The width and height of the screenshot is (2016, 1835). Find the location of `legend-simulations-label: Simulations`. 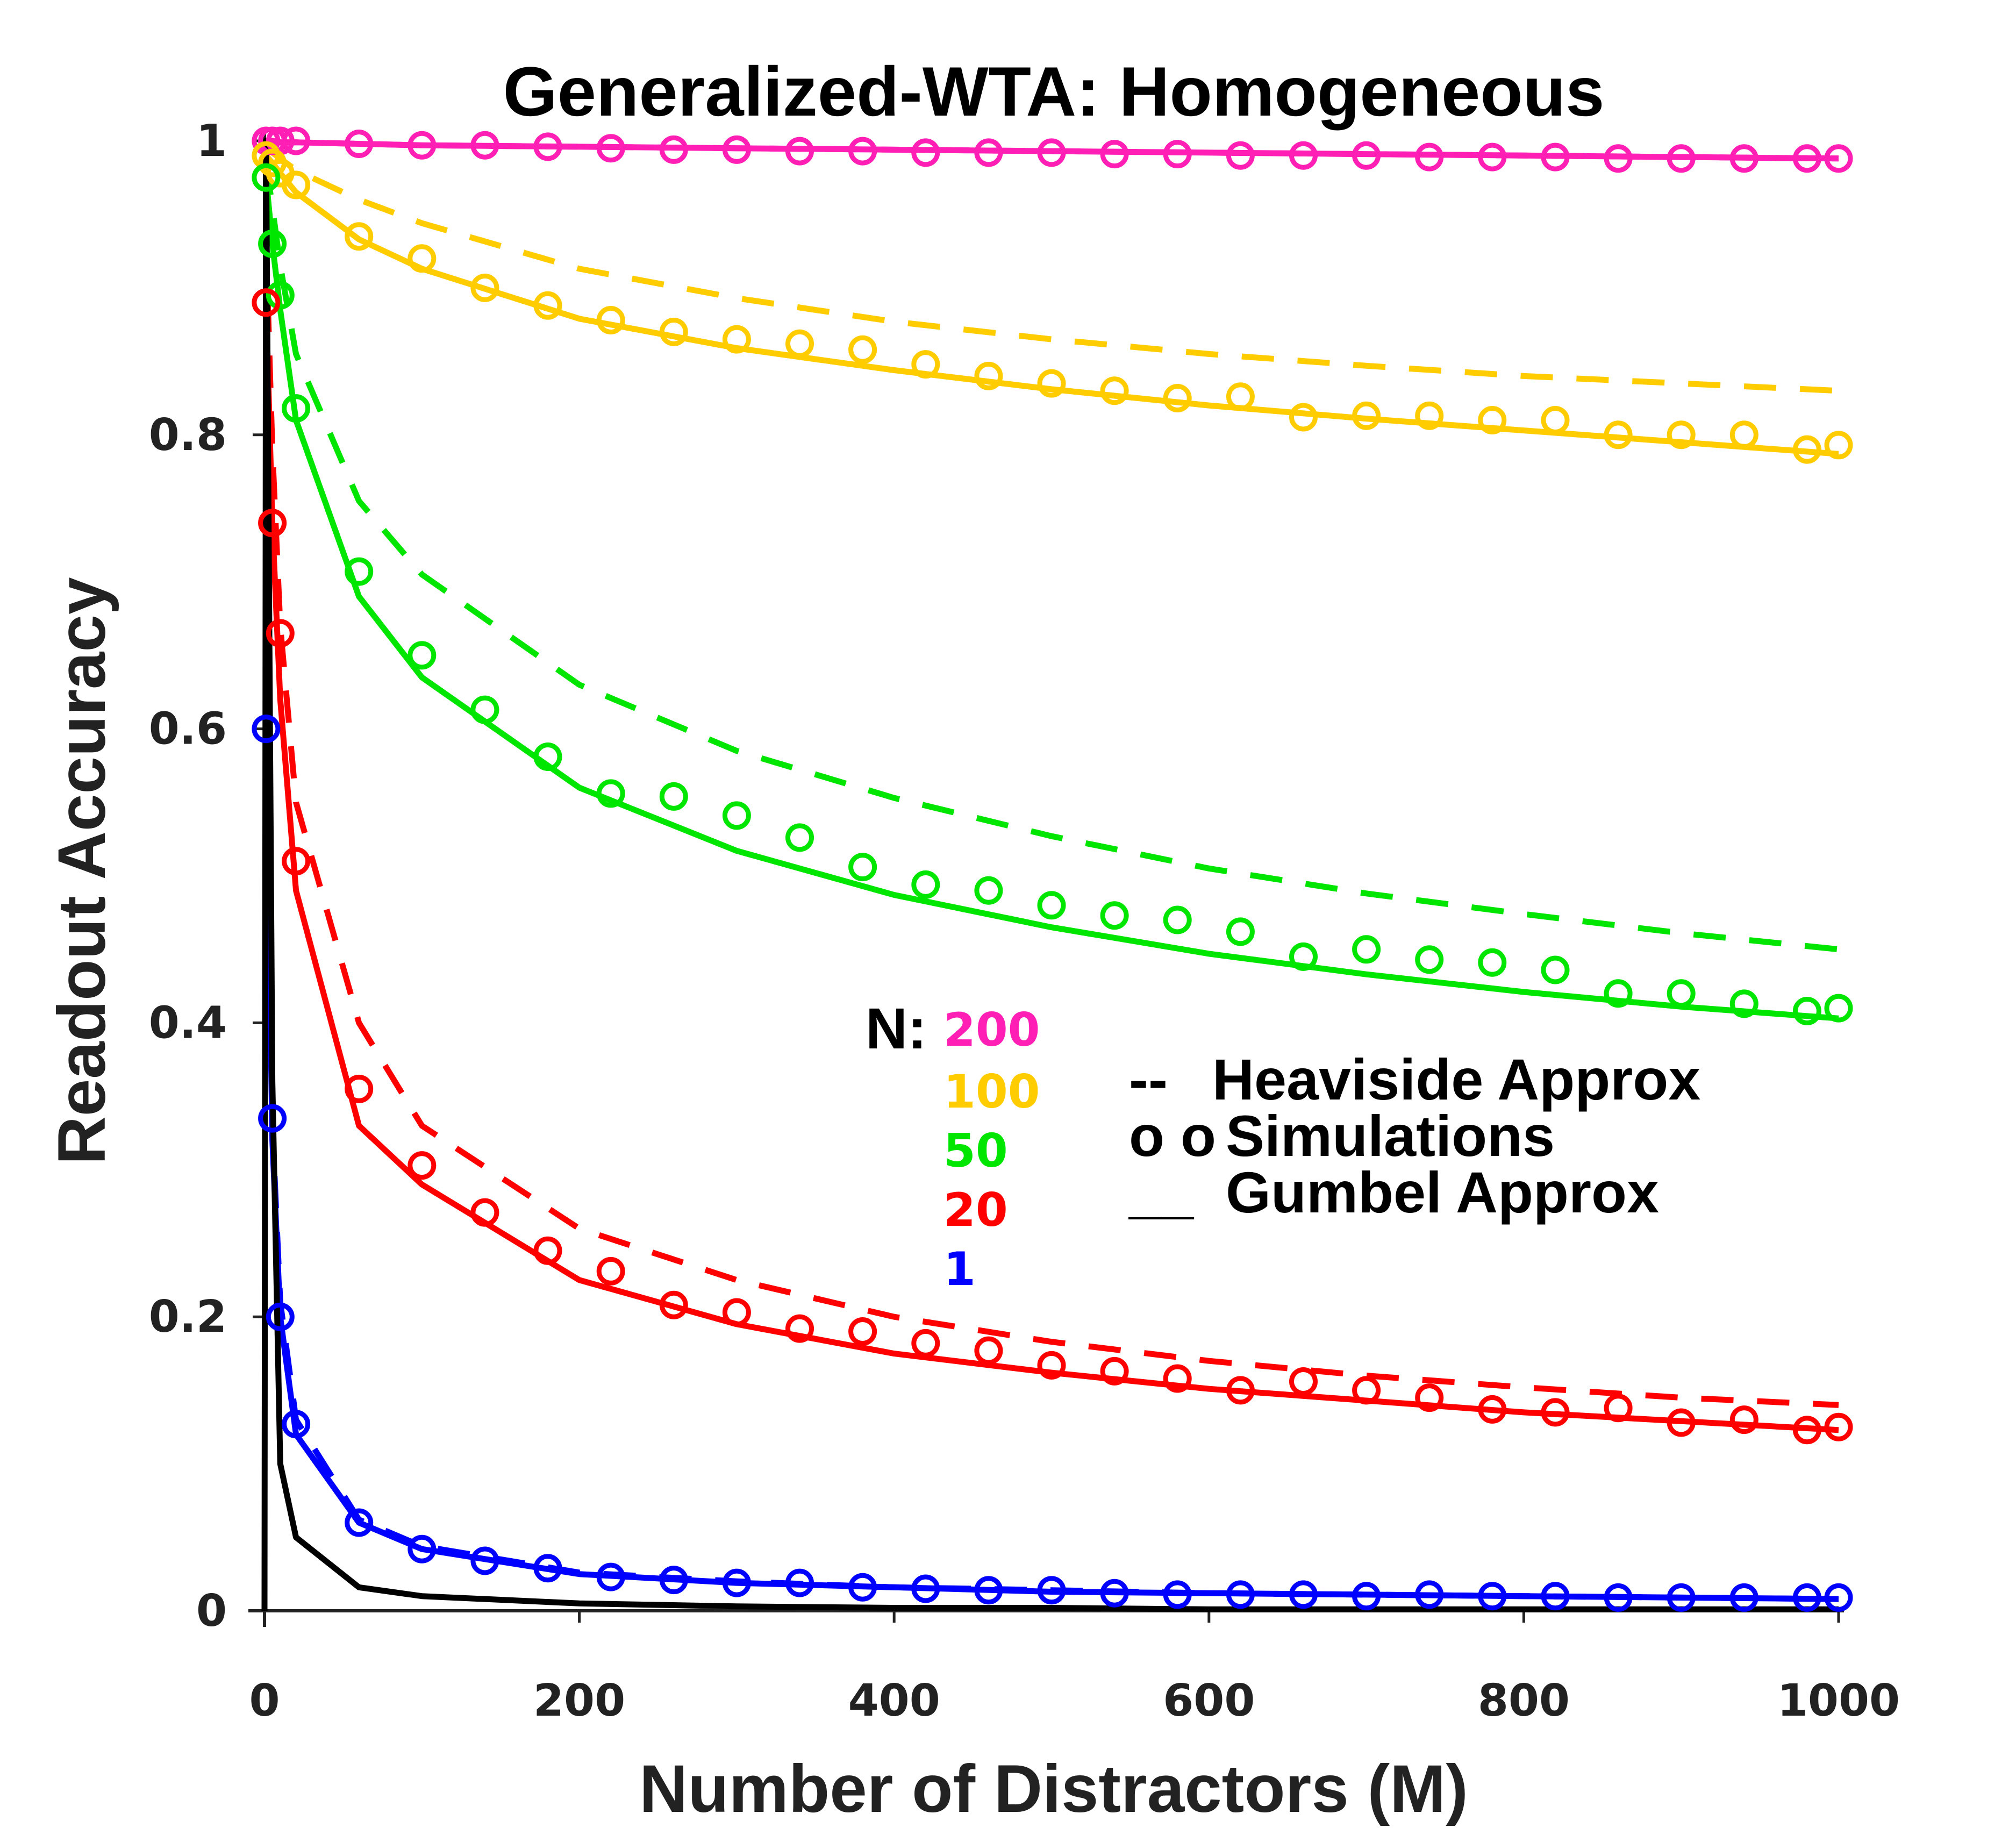

legend-simulations-label: Simulations is located at coordinates (1390, 1136).